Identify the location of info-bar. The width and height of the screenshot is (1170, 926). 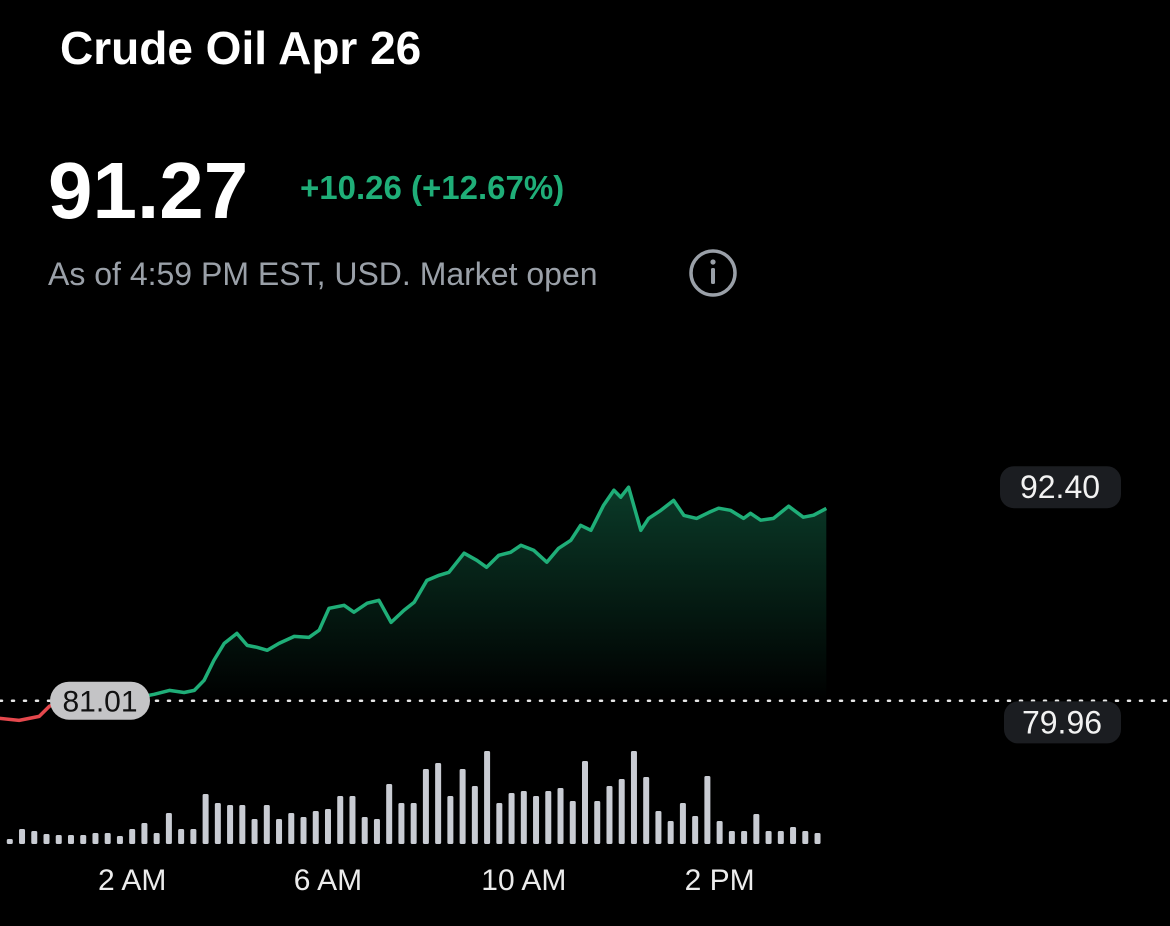
(713, 276).